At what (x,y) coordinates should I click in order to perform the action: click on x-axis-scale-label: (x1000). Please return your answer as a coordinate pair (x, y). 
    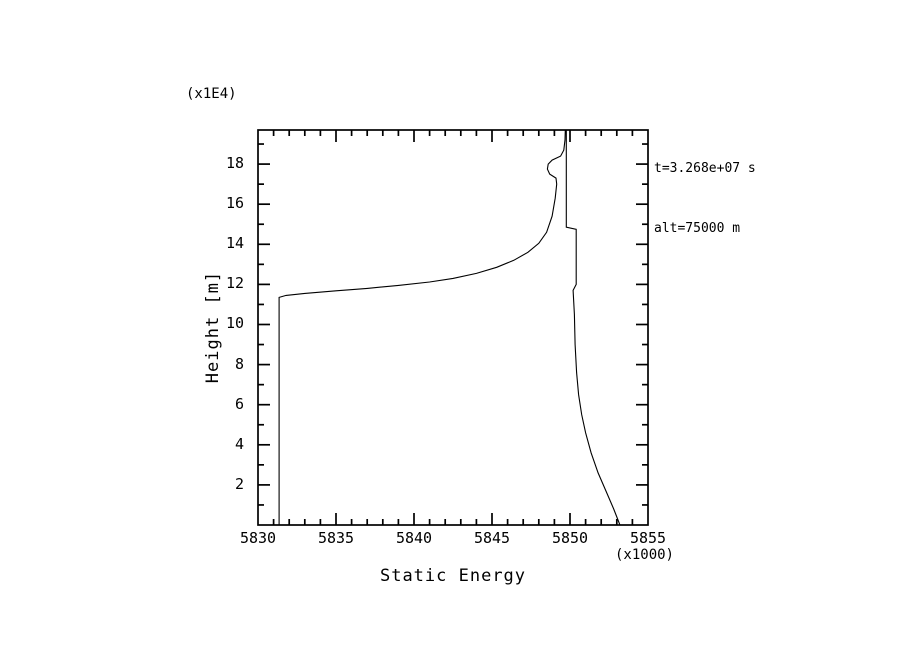
    Looking at the image, I should click on (644, 555).